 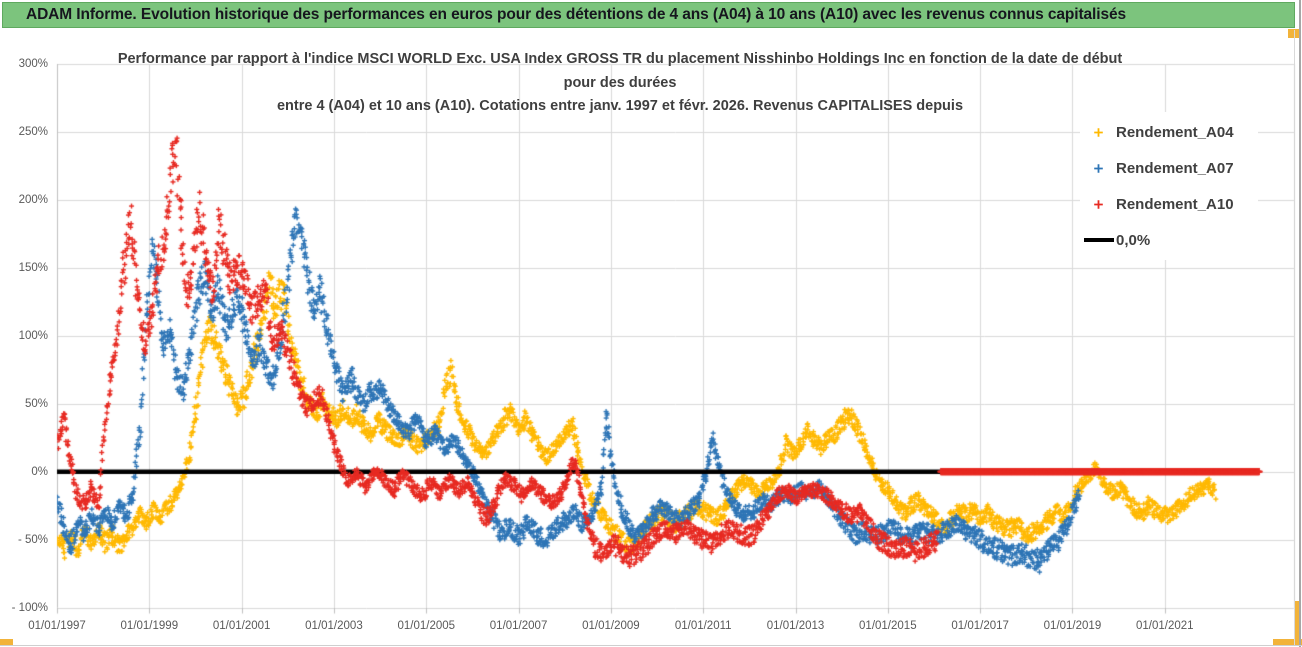 I want to click on y-tick-label: 0%, so click(x=39, y=471).